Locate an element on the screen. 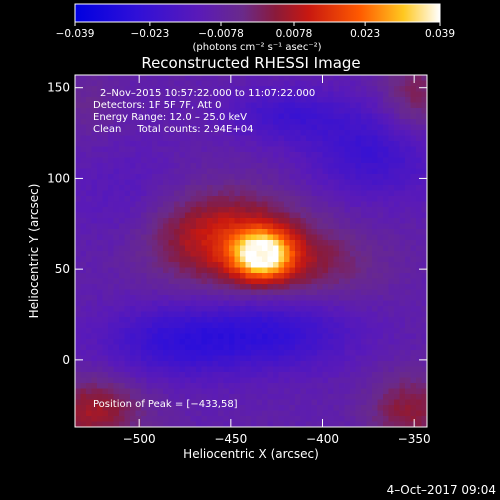 Image resolution: width=500 pixels, height=500 pixels. colorbar-tick-label: −0.023 is located at coordinates (149, 34).